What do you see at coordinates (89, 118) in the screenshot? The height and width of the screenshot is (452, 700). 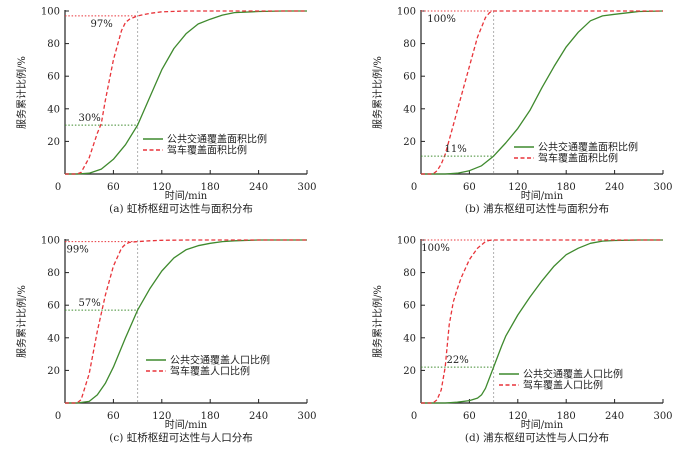 I see `annotation-label: 30%` at bounding box center [89, 118].